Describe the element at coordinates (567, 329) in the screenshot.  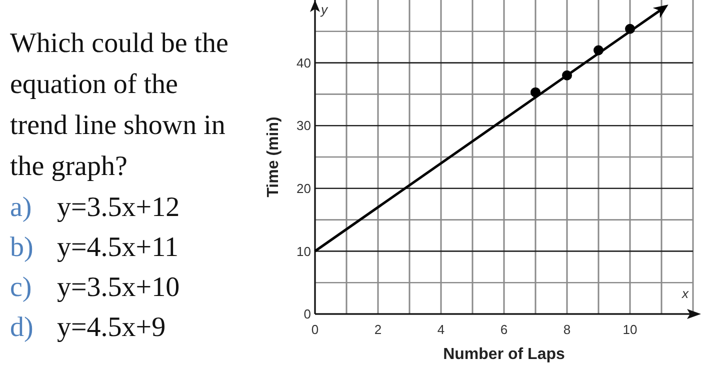
I see `x-tick-label: 8` at that location.